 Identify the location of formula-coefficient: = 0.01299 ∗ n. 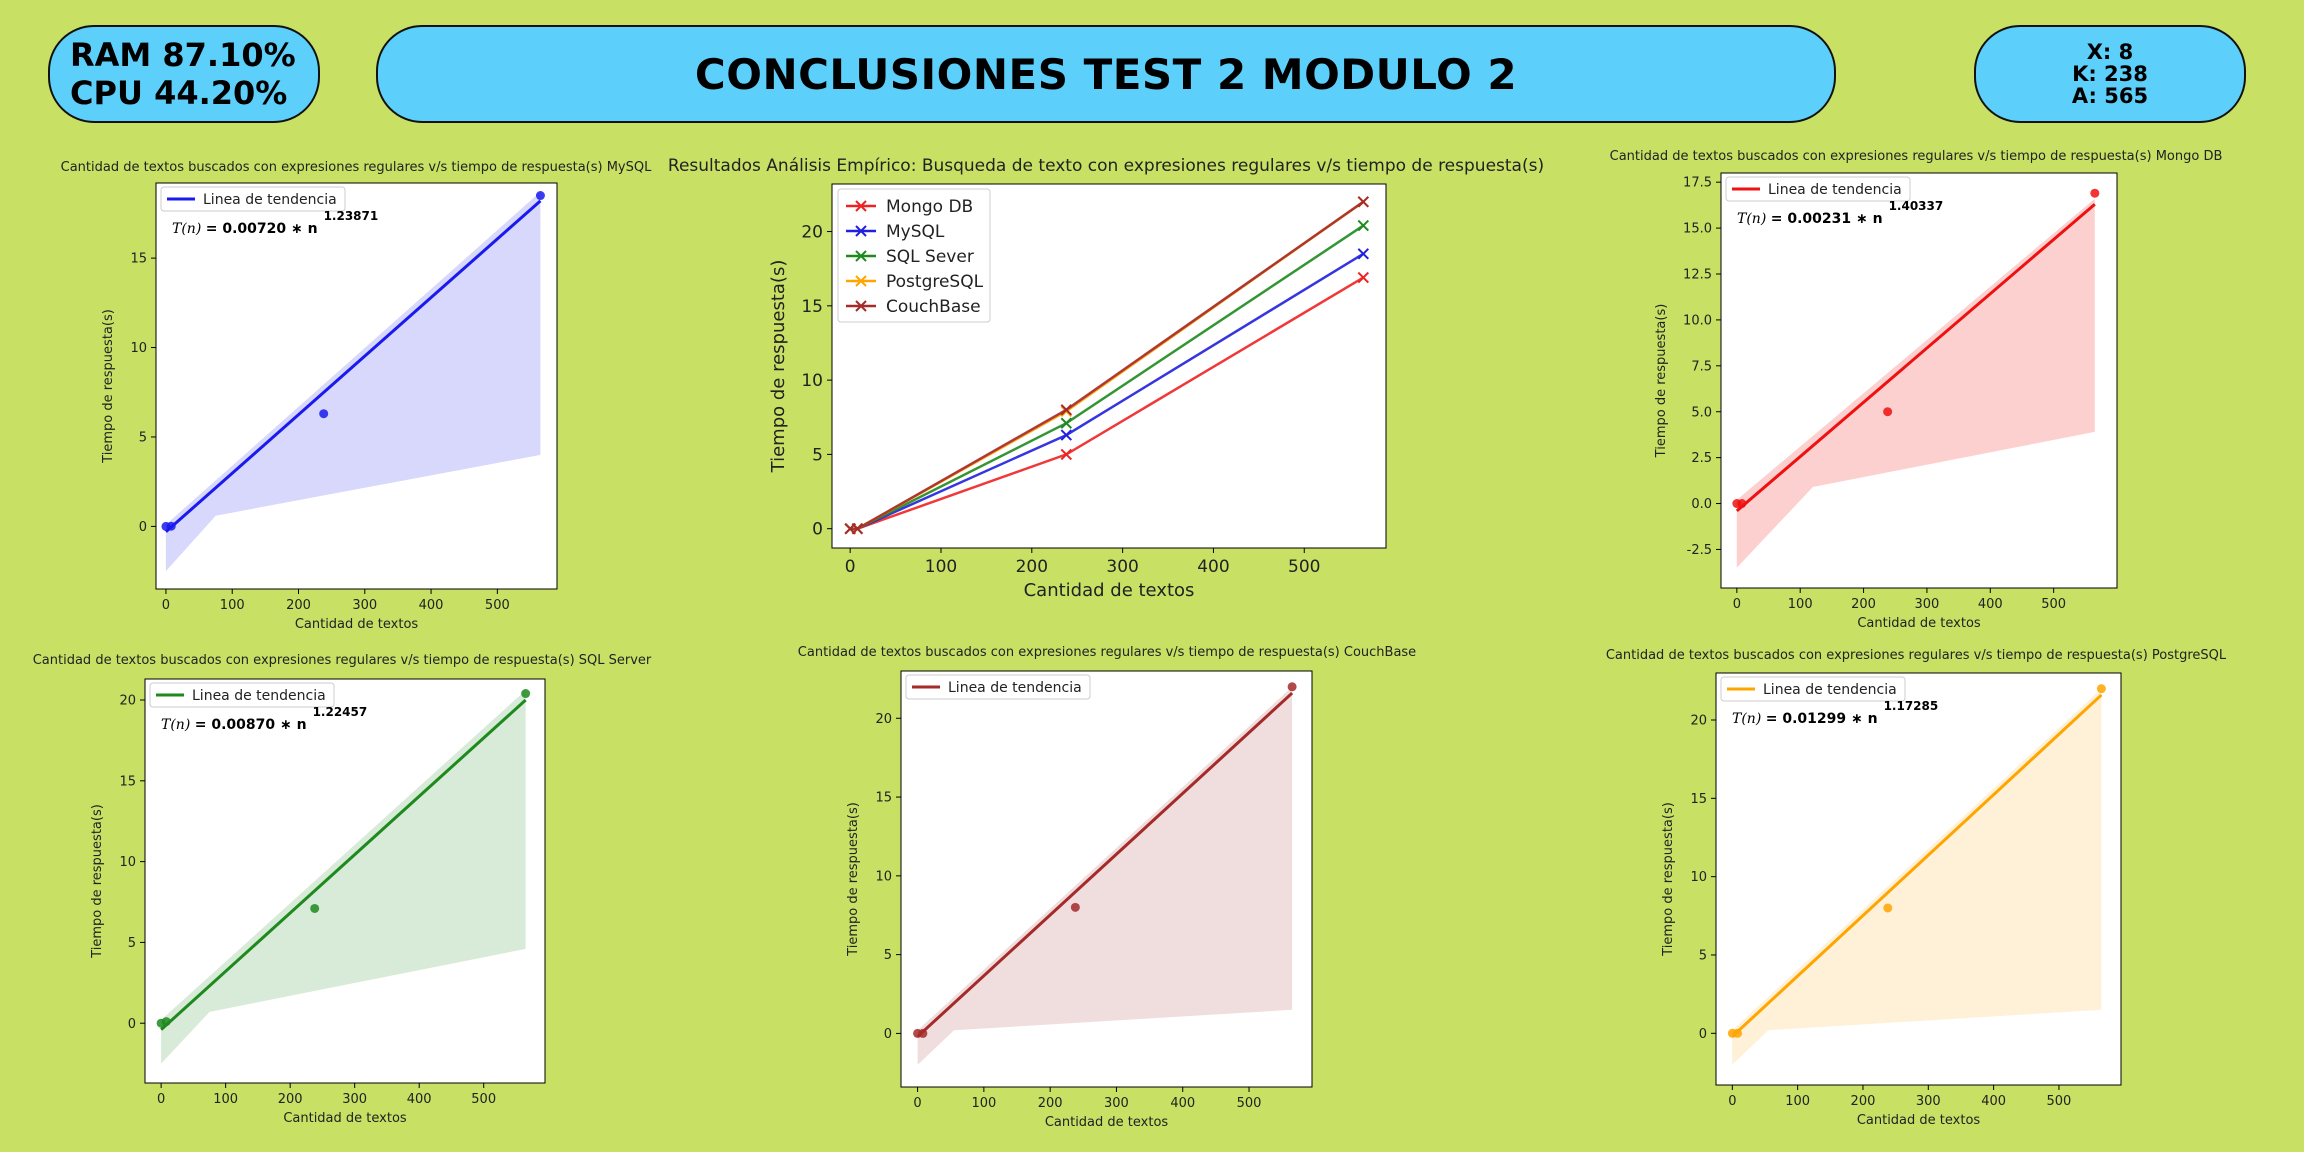
(1822, 719).